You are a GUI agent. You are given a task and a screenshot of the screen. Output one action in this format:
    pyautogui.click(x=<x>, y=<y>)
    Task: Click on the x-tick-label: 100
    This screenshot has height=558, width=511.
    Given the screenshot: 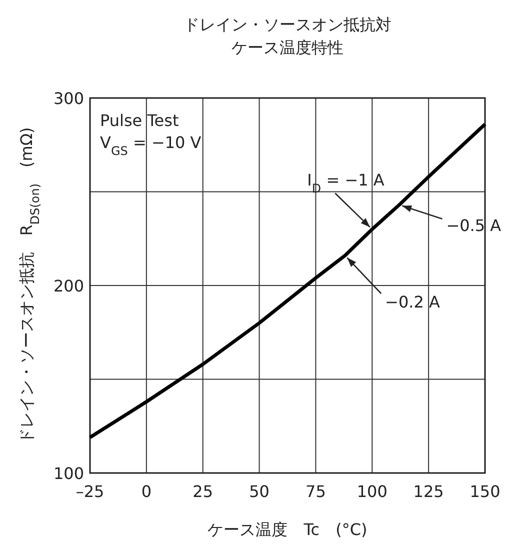 What is the action you would take?
    pyautogui.click(x=372, y=491)
    